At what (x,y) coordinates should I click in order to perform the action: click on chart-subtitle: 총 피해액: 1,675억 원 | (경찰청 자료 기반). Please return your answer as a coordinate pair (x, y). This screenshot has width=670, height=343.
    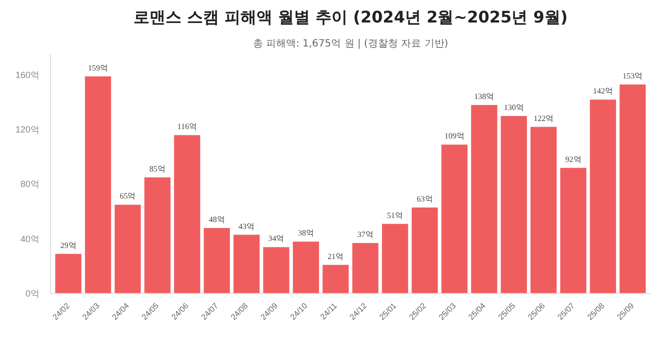
    Looking at the image, I should click on (350, 44).